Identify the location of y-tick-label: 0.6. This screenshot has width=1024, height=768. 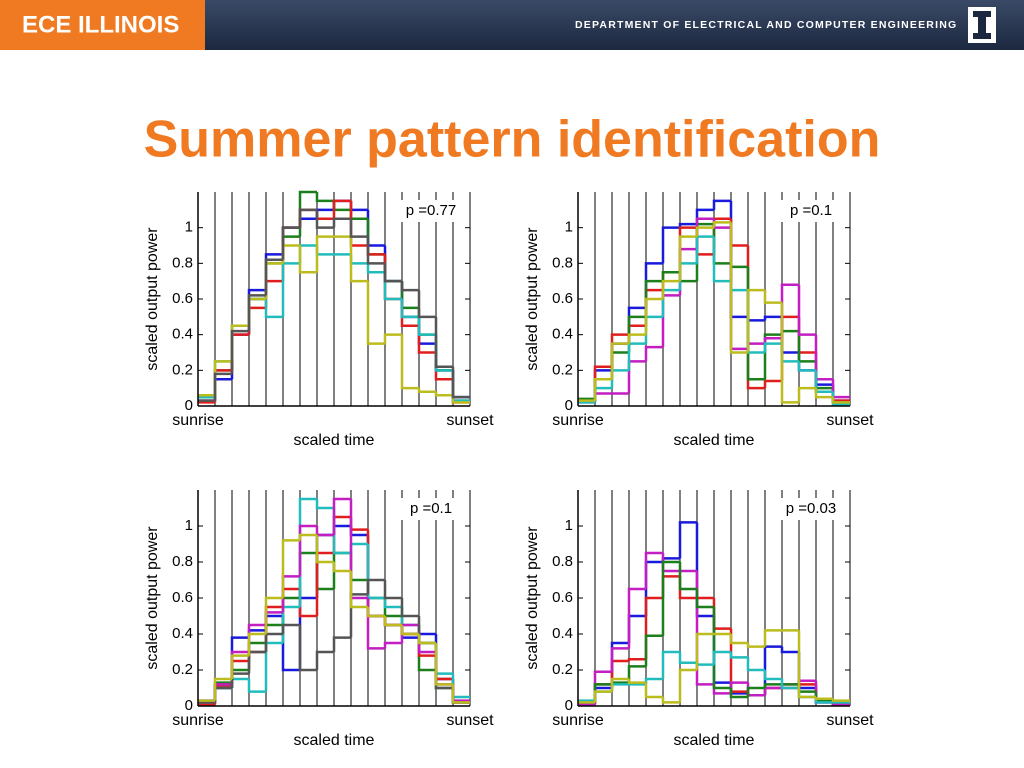
(562, 298).